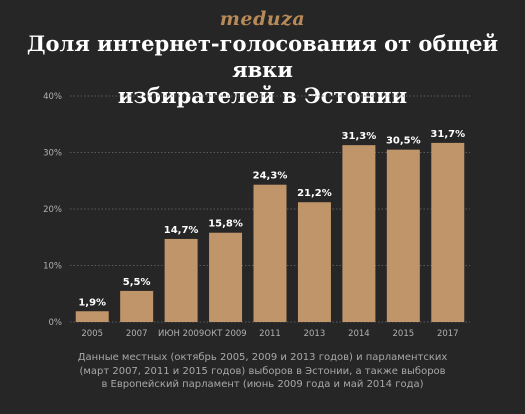 The height and width of the screenshot is (414, 525). I want to click on bar-value-label: 24,3%, so click(270, 176).